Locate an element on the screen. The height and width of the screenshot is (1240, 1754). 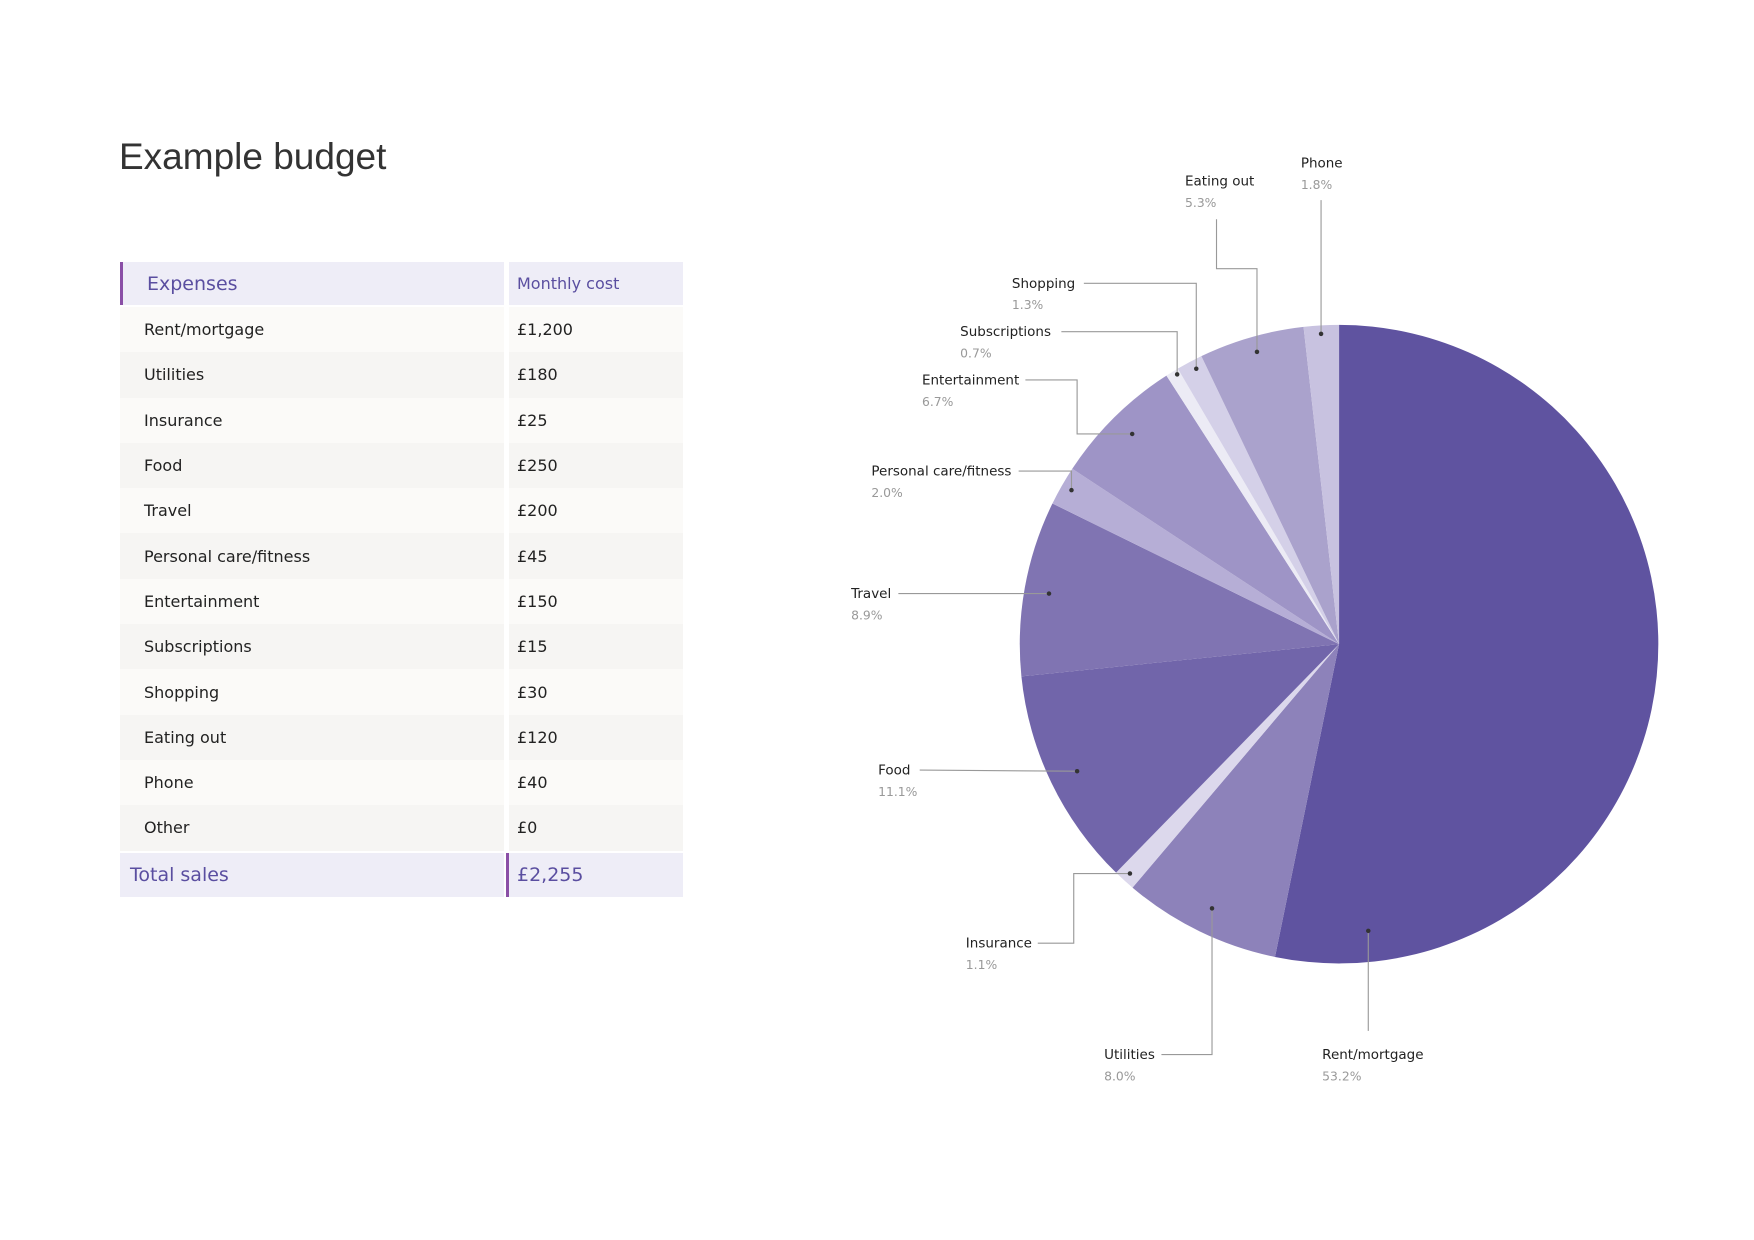
expense-cost: £15 is located at coordinates (596, 647).